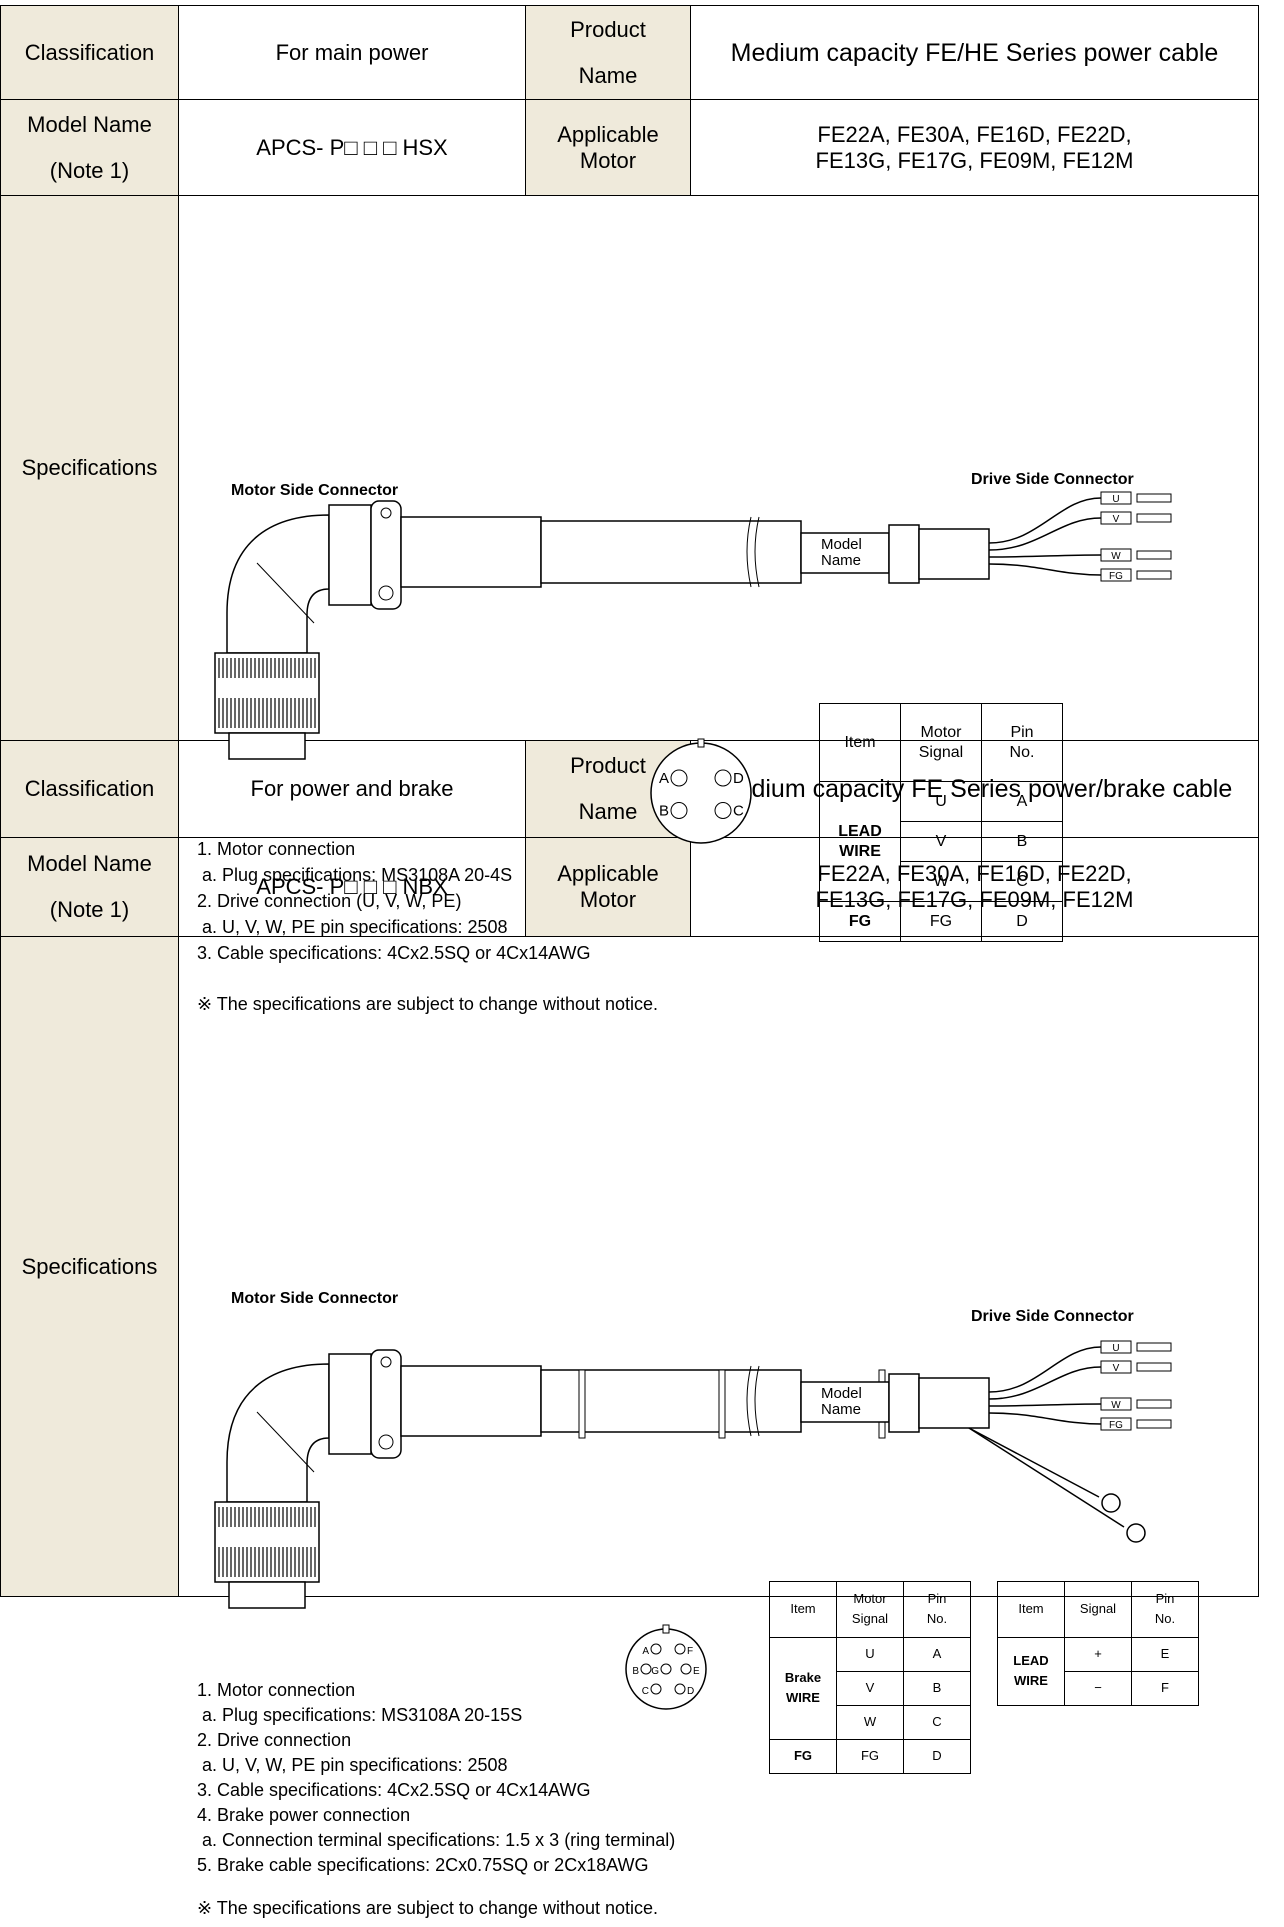 This screenshot has width=1284, height=1927. Describe the element at coordinates (360, 1714) in the screenshot. I see `spec-note: a. Plug specifications: MS3108A 20-15S` at that location.